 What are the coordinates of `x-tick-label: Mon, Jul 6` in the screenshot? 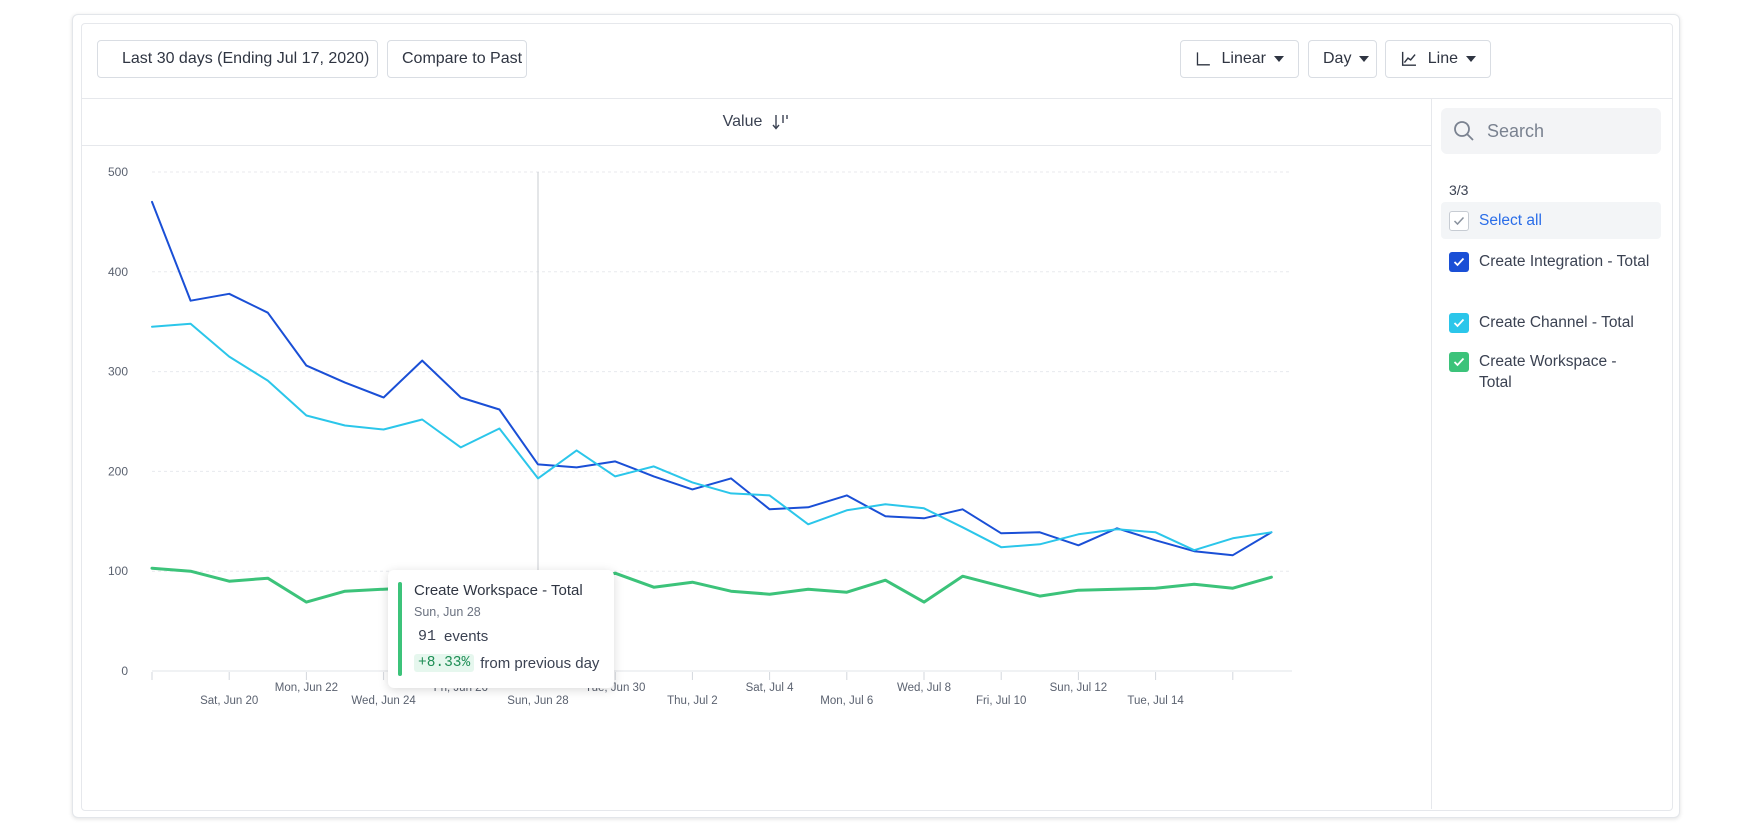 It's located at (846, 701).